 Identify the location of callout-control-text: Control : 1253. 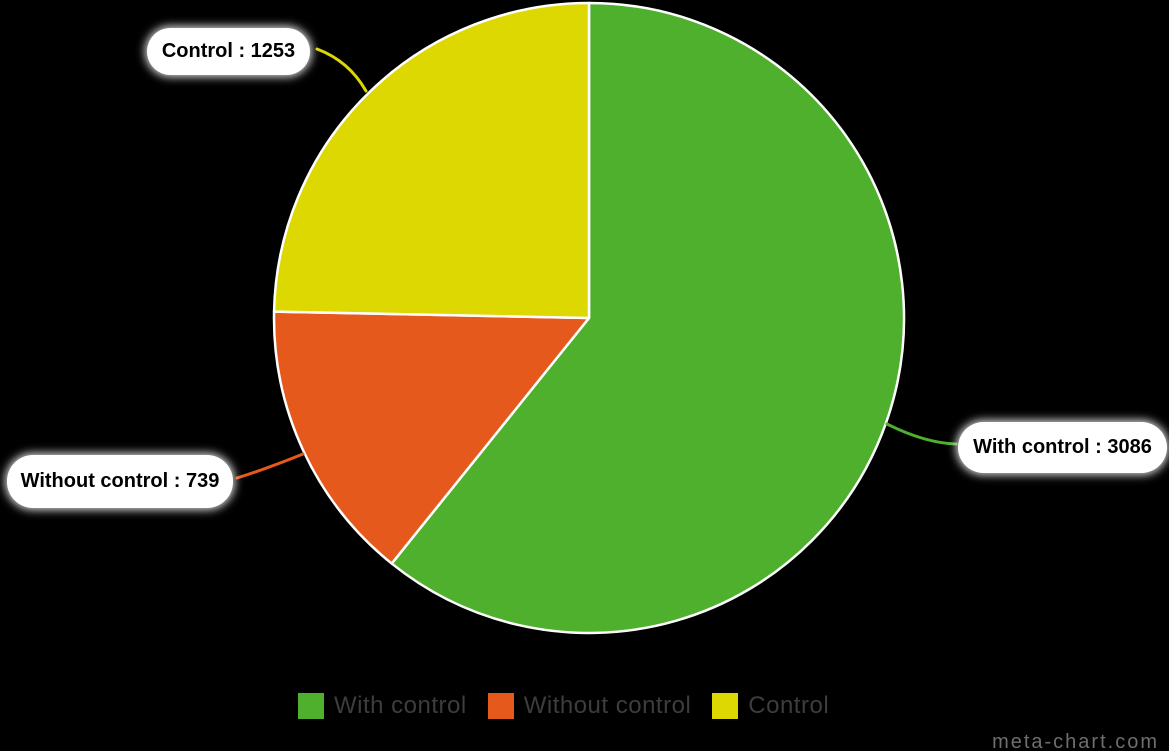
(228, 51).